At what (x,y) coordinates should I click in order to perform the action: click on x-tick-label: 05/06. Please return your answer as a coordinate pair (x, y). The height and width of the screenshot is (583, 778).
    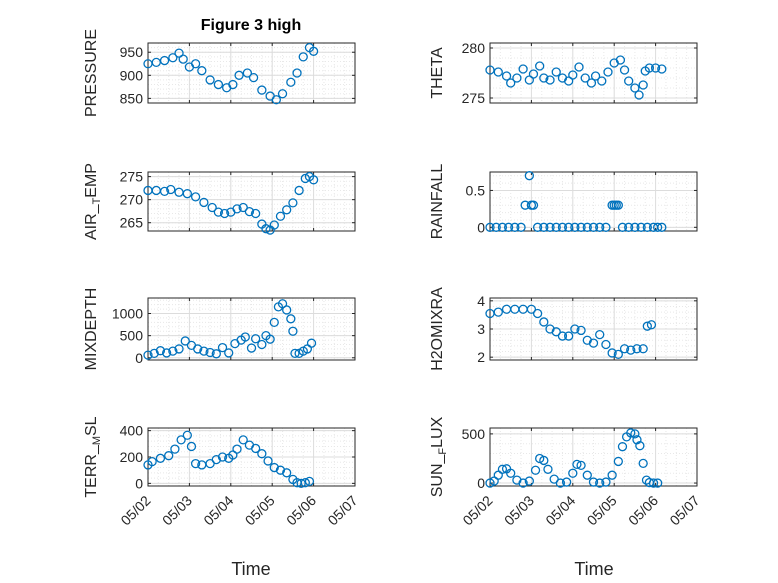
    Looking at the image, I should click on (301, 510).